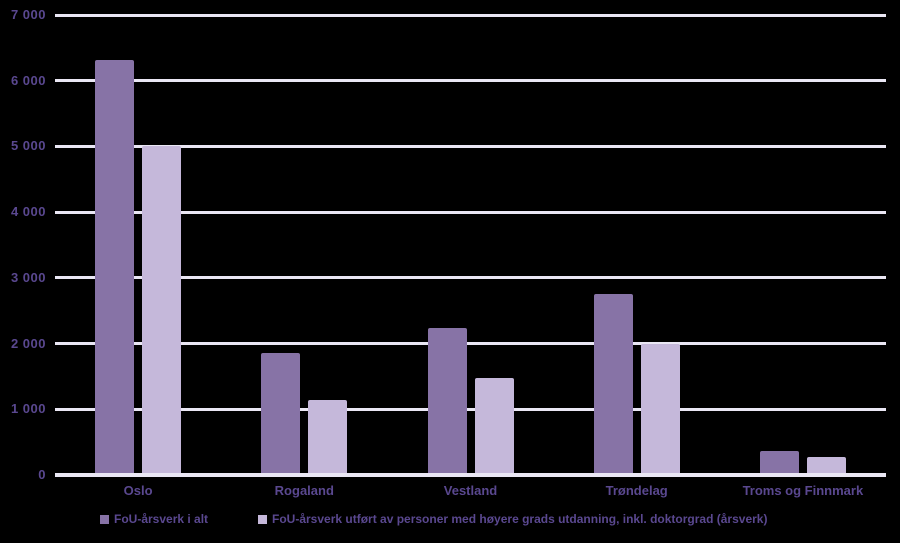  I want to click on bar-series-1-oslo, so click(115, 267).